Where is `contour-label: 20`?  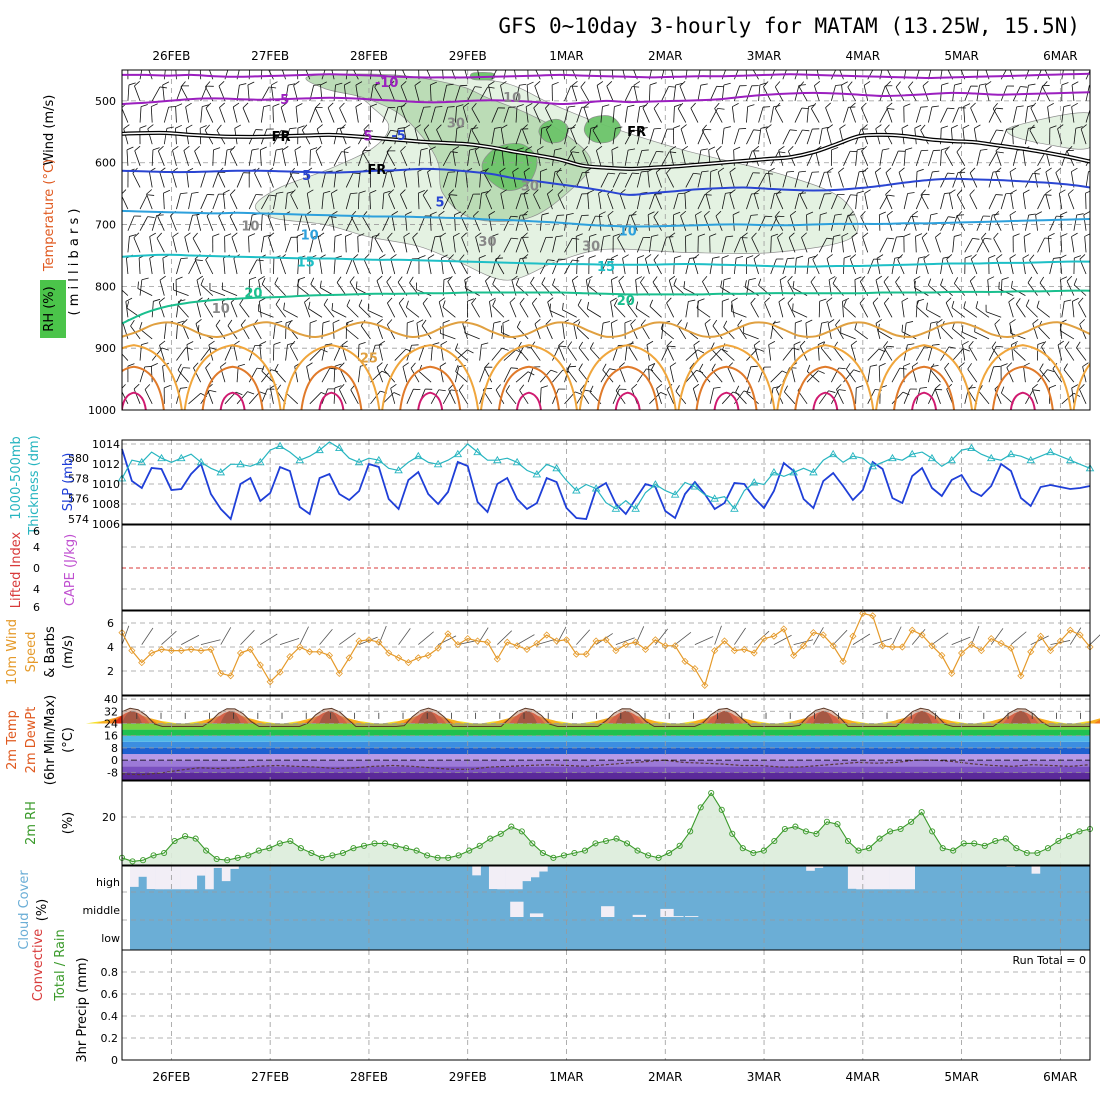 contour-label: 20 is located at coordinates (626, 301).